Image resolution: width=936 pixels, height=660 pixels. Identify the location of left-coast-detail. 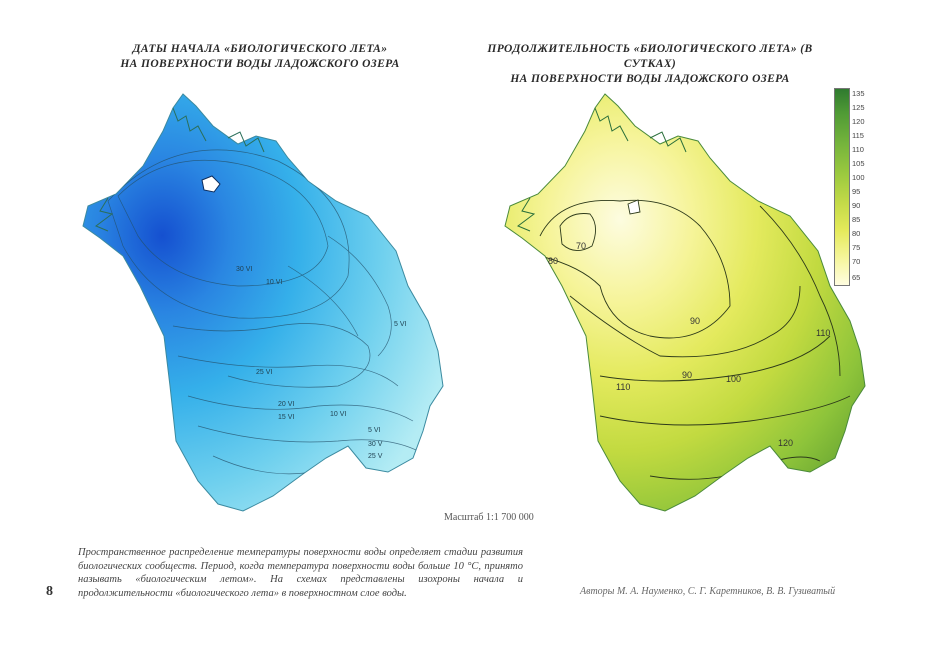
(180, 169).